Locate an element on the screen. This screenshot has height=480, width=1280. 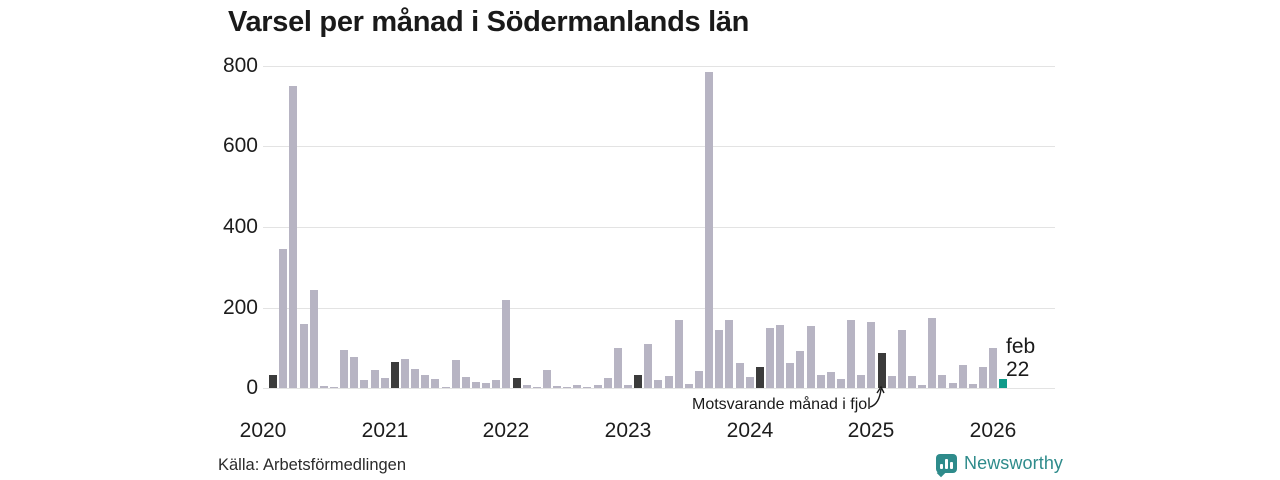
current-point-value: 22 is located at coordinates (1018, 369).